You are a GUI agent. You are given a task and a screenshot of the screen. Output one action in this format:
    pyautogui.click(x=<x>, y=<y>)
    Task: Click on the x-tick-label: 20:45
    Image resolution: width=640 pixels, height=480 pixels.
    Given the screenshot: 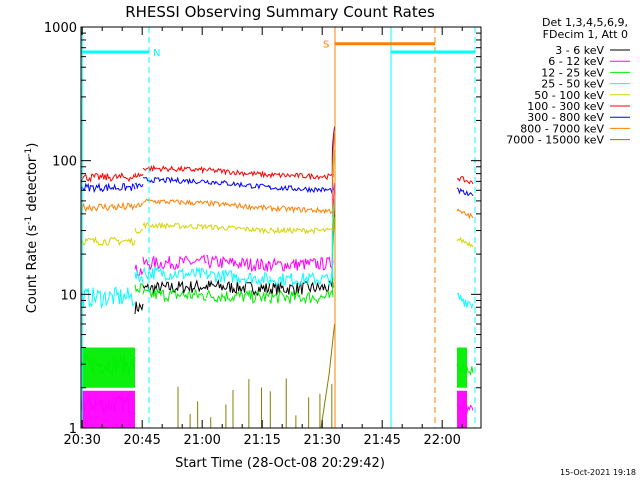 What is the action you would take?
    pyautogui.click(x=141, y=440)
    